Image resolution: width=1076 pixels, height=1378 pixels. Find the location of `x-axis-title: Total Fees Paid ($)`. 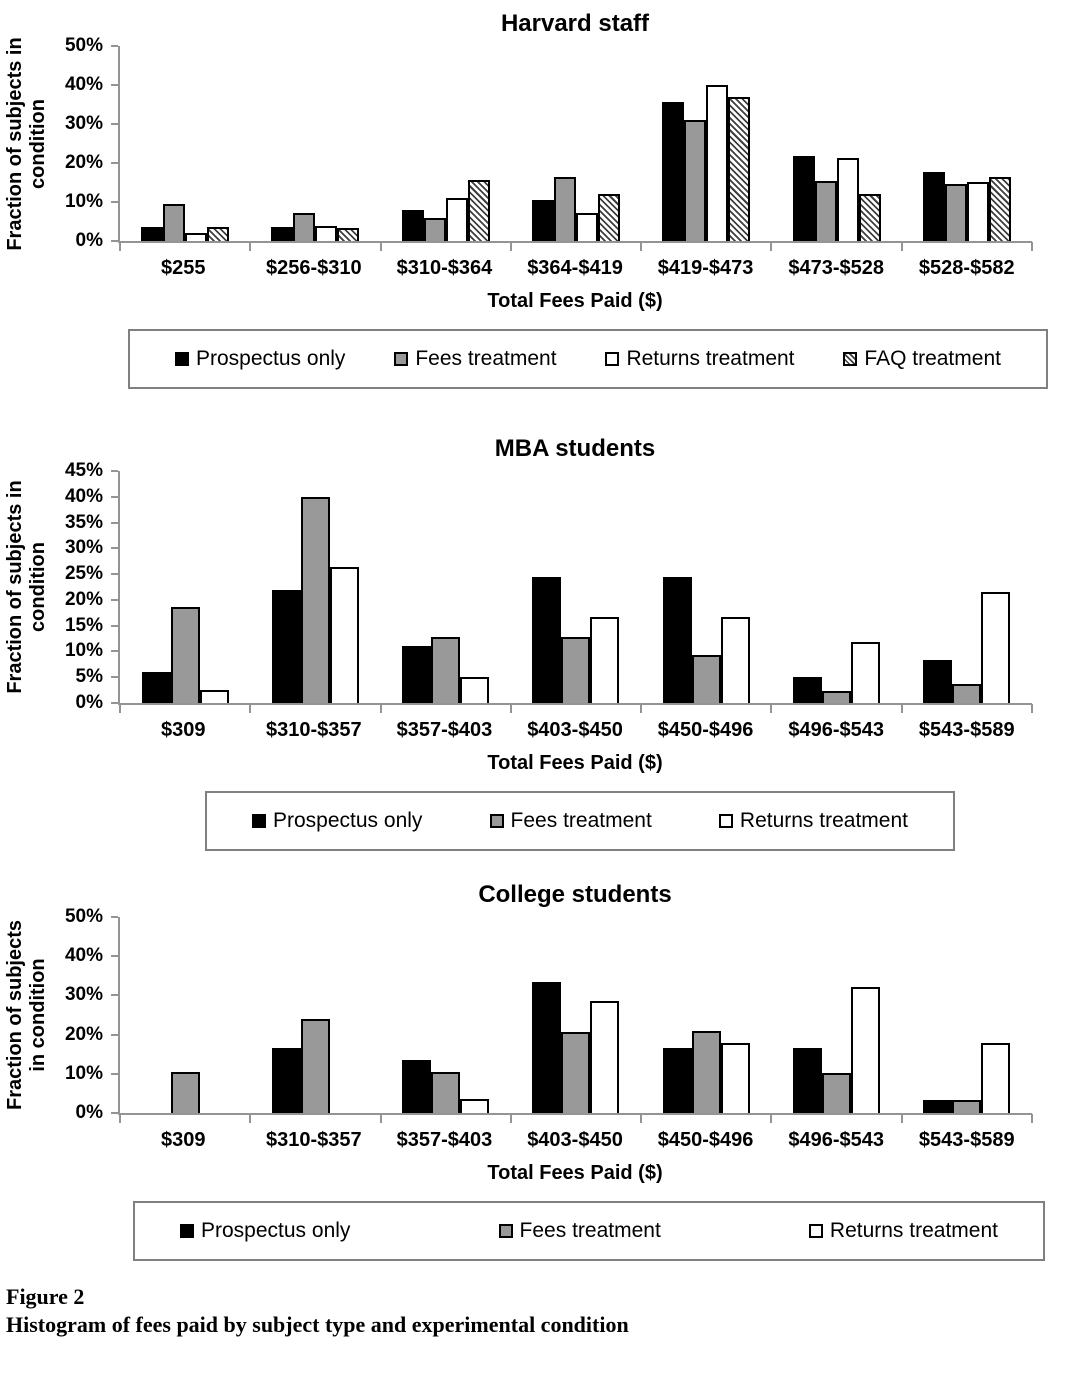

x-axis-title: Total Fees Paid ($) is located at coordinates (575, 1173).